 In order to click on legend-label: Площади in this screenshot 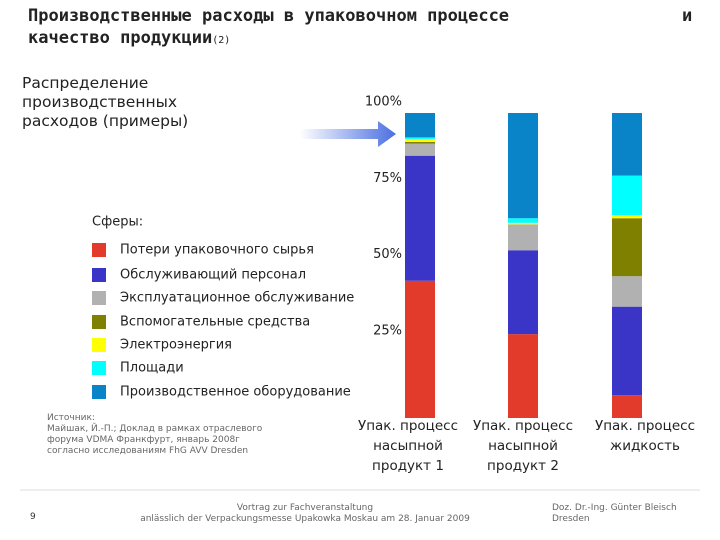, I will do `click(152, 368)`.